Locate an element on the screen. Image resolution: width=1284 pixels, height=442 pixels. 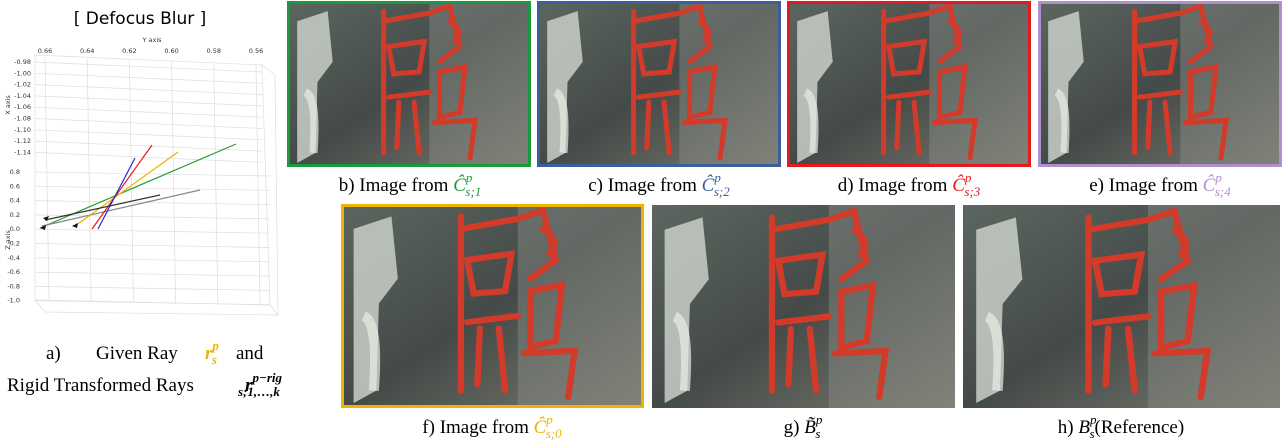
tick-label: 0.0 is located at coordinates (15, 229).